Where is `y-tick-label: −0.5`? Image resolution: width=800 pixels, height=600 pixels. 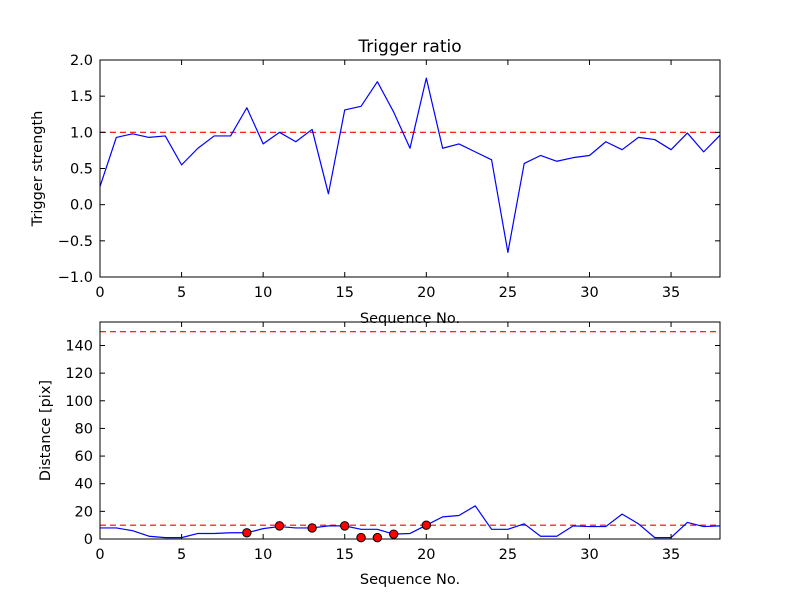
y-tick-label: −0.5 is located at coordinates (75, 242).